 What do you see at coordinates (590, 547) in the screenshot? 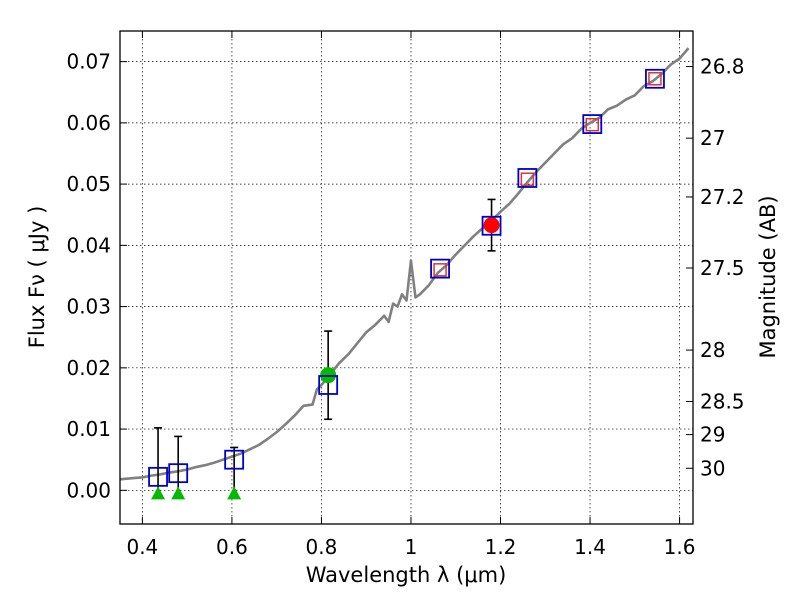
I see `x-tick-label: 1.4` at bounding box center [590, 547].